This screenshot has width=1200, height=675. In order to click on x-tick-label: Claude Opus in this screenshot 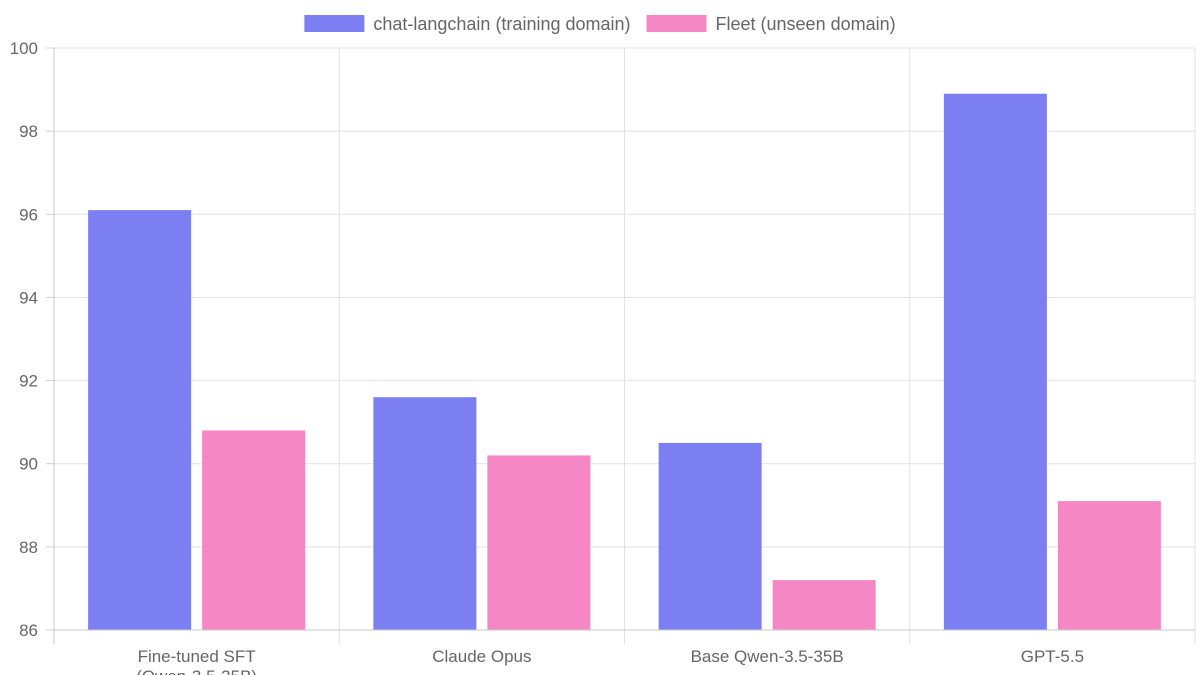, I will do `click(481, 656)`.